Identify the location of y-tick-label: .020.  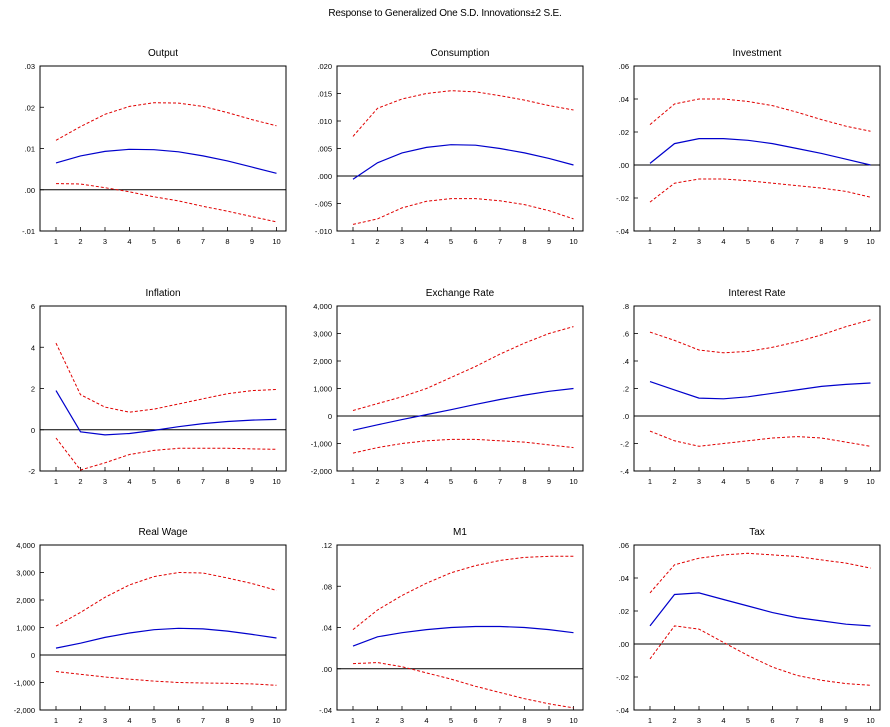
(324, 66).